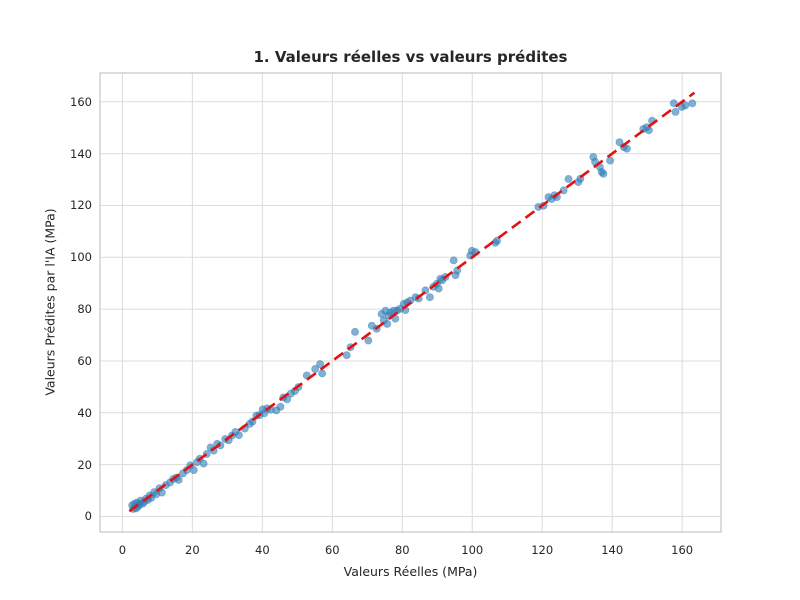 This screenshot has width=800, height=600. I want to click on x-tick-label: 160, so click(682, 550).